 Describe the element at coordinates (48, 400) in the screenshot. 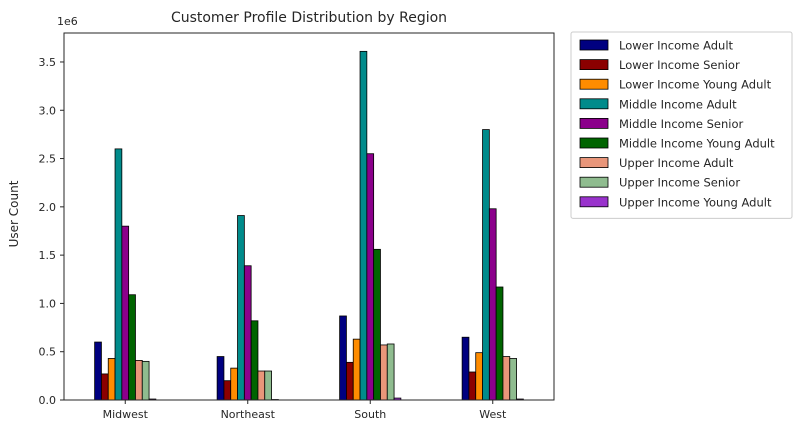

I see `y-tick-label: 0.0` at that location.